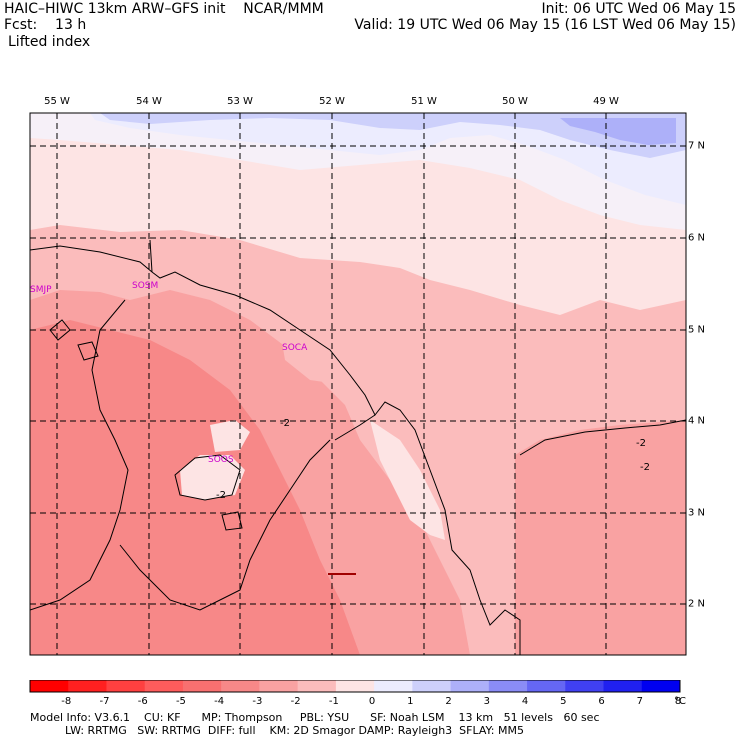  I want to click on colorbar-tick-label: -3, so click(257, 701).